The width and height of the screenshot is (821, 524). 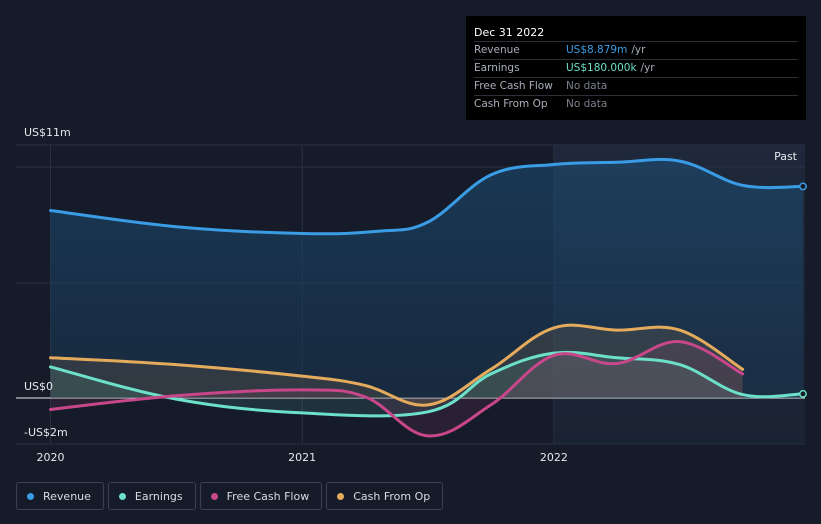 What do you see at coordinates (509, 32) in the screenshot?
I see `tooltip-date: Dec 31 2022` at bounding box center [509, 32].